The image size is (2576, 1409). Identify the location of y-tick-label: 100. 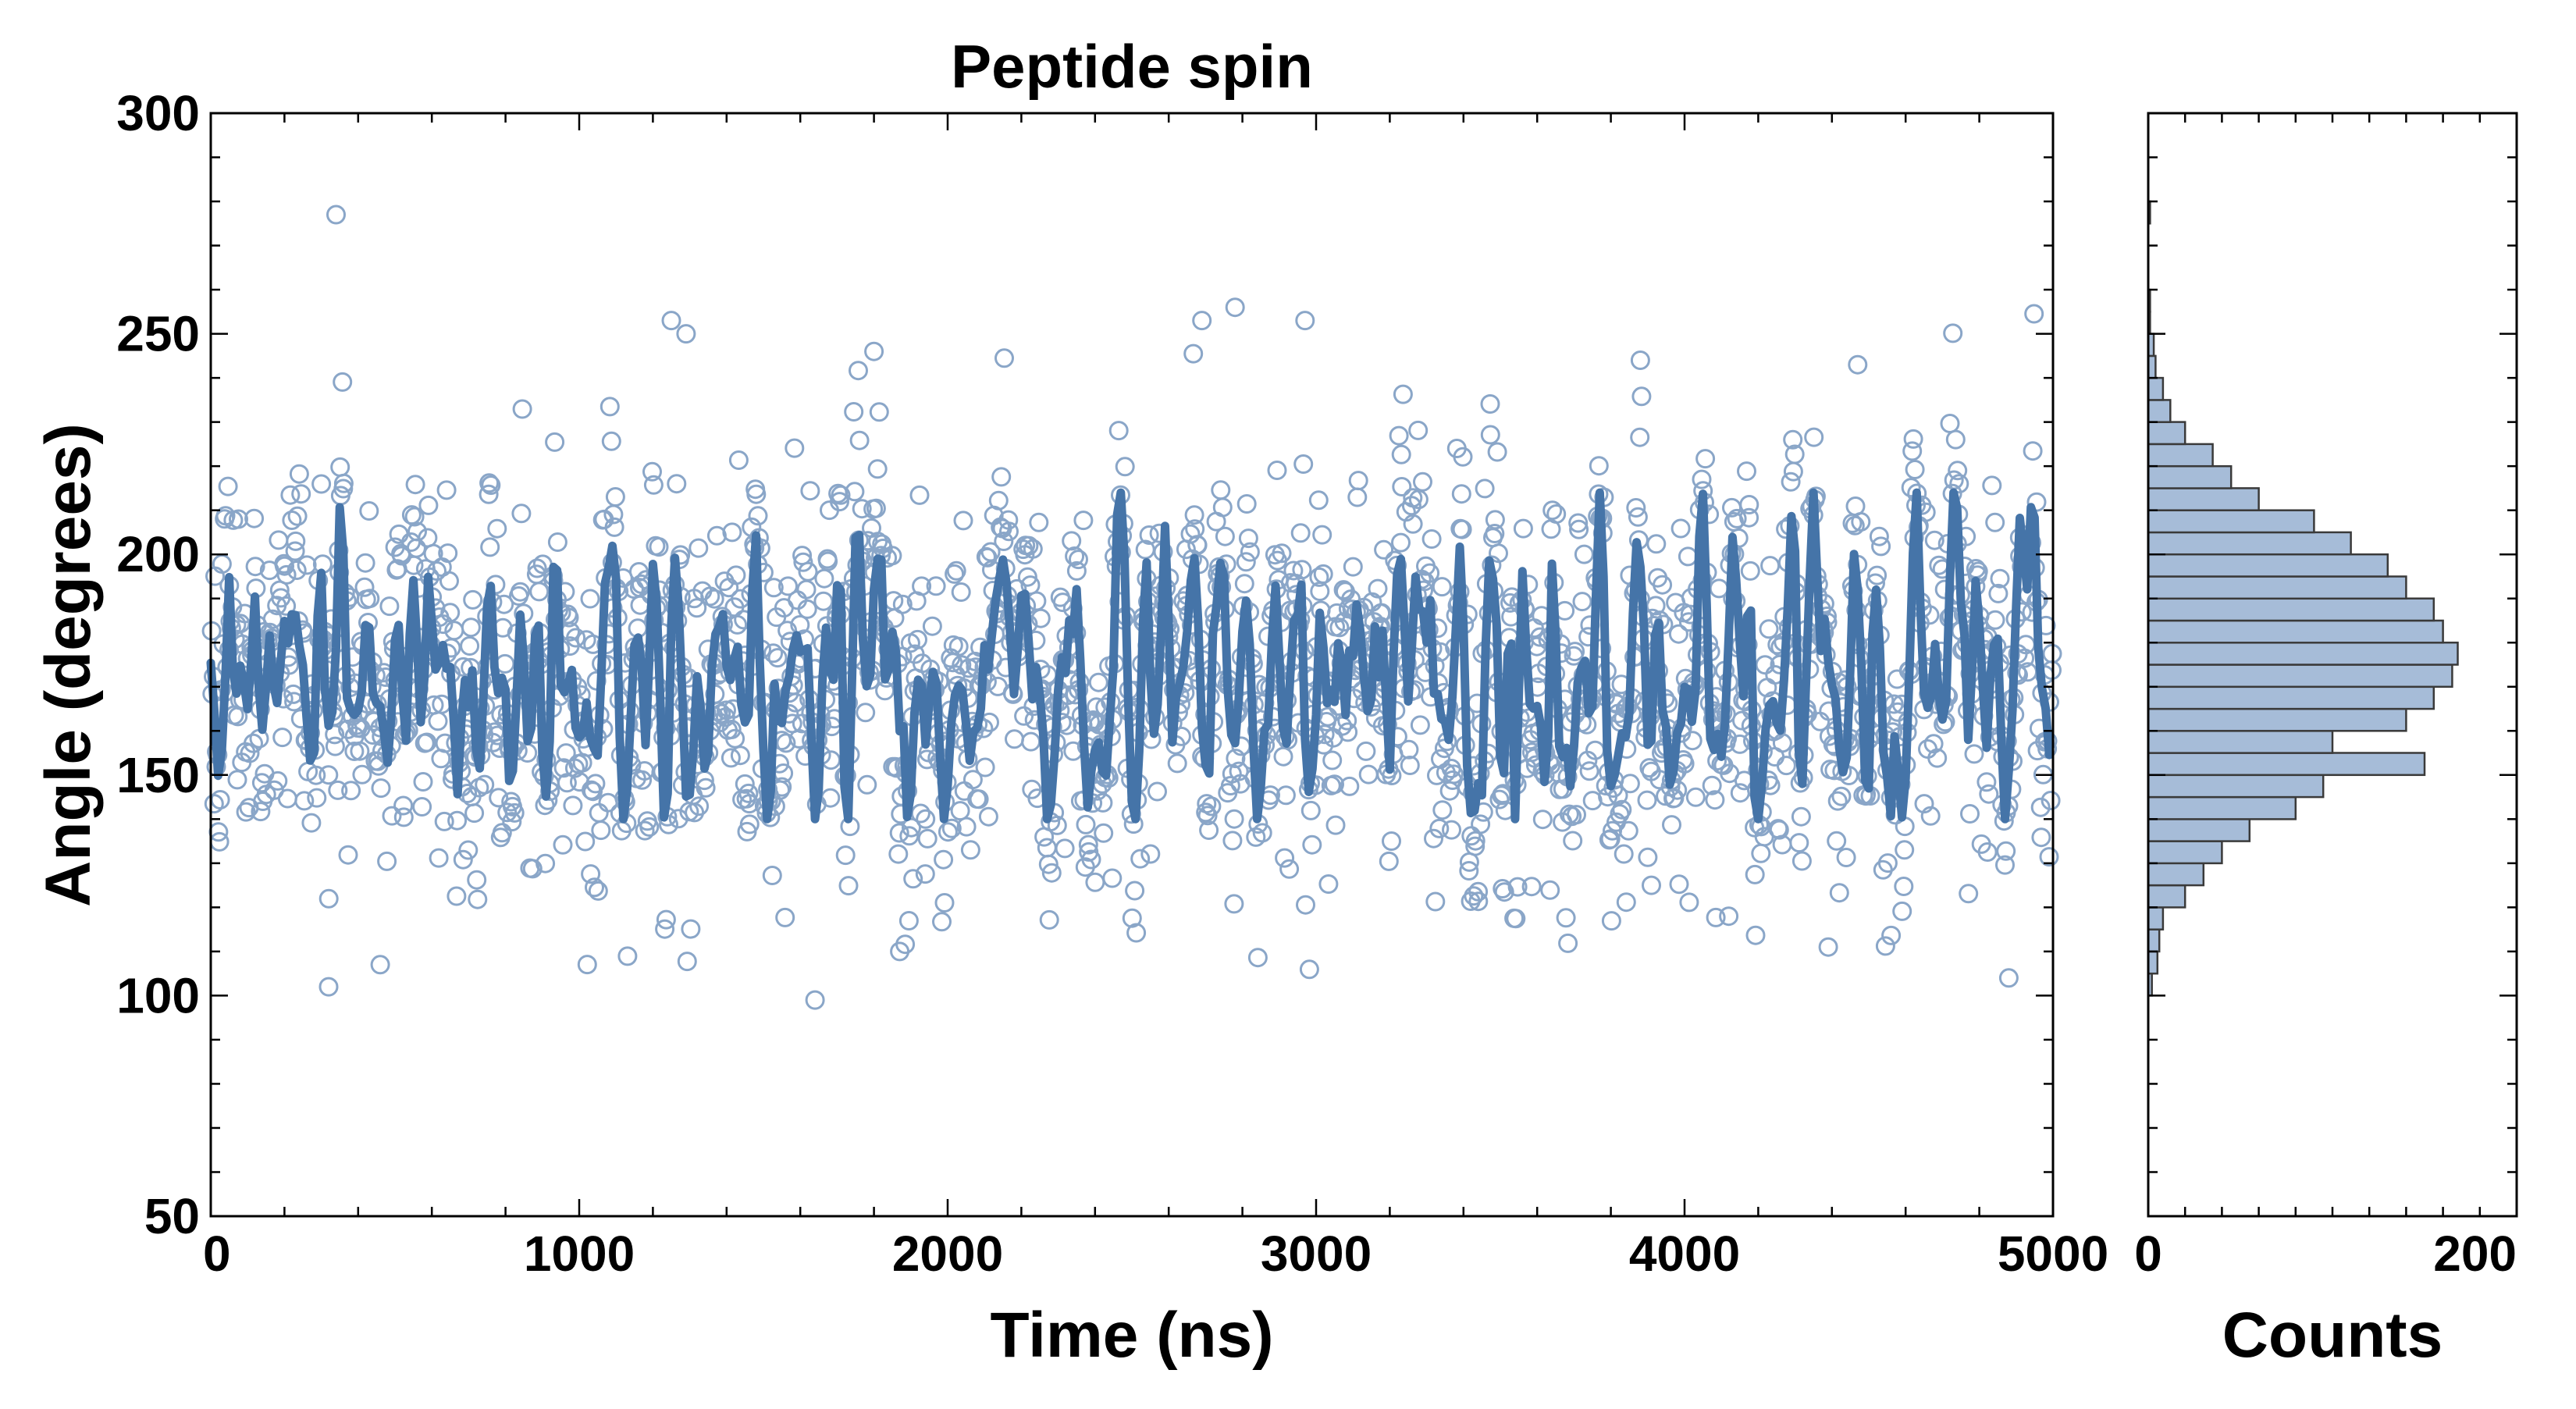
(158, 995).